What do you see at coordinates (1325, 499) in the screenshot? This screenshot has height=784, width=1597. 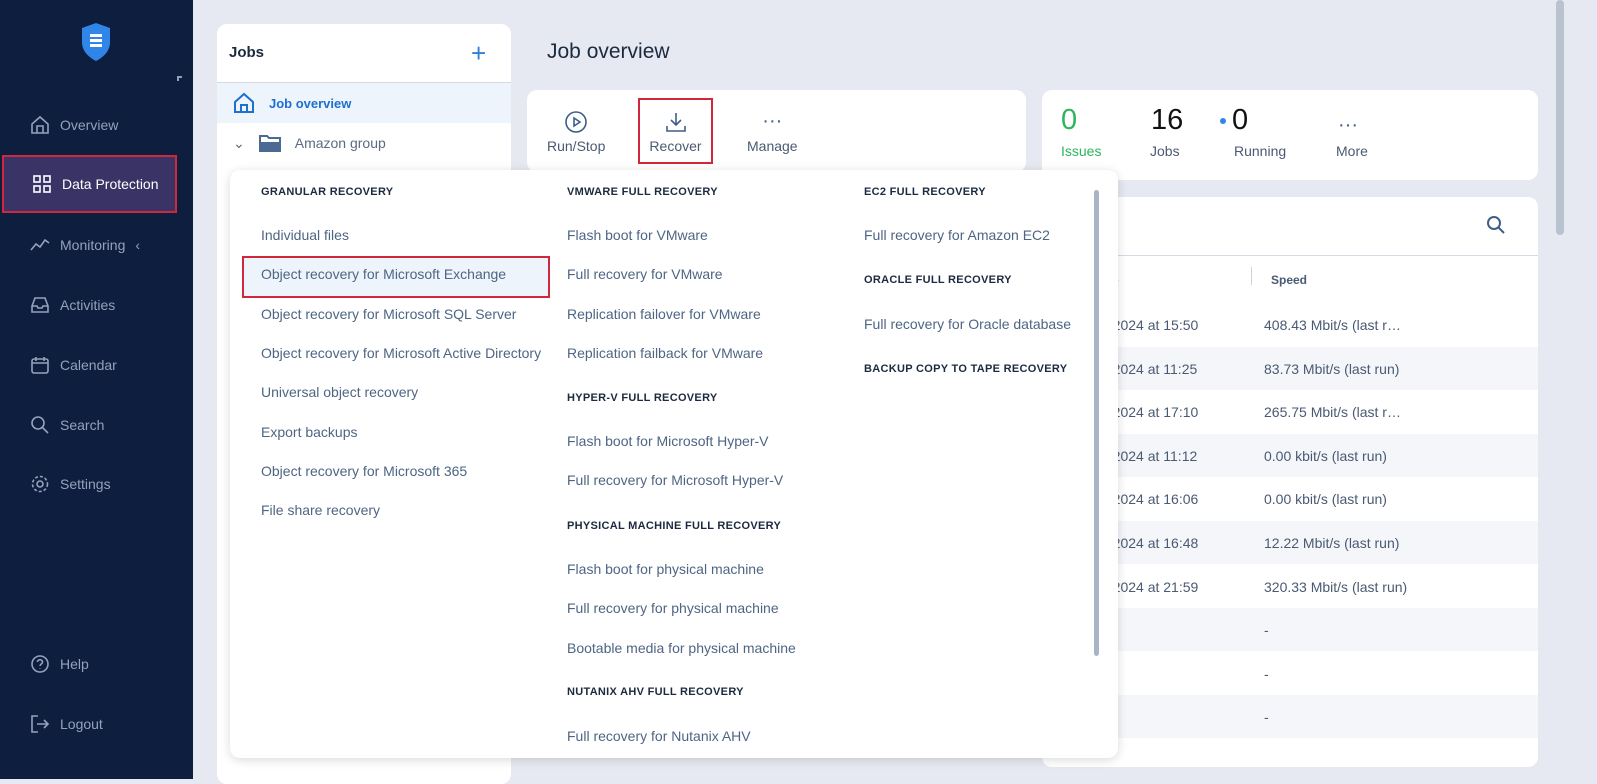 I see `cell-speed: 0.00 kbit/s (last run)` at bounding box center [1325, 499].